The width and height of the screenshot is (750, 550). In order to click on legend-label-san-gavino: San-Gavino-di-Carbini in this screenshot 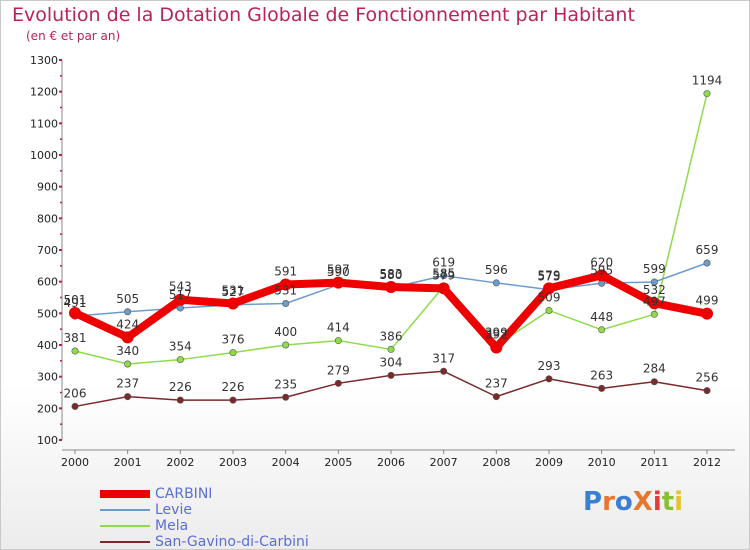, I will do `click(232, 542)`.